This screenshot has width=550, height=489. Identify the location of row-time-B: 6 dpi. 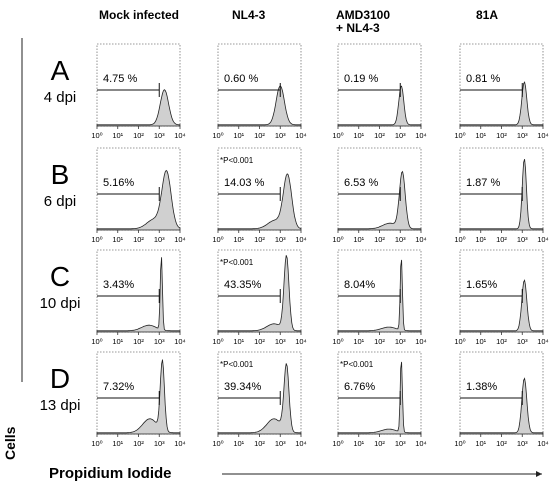
(60, 201).